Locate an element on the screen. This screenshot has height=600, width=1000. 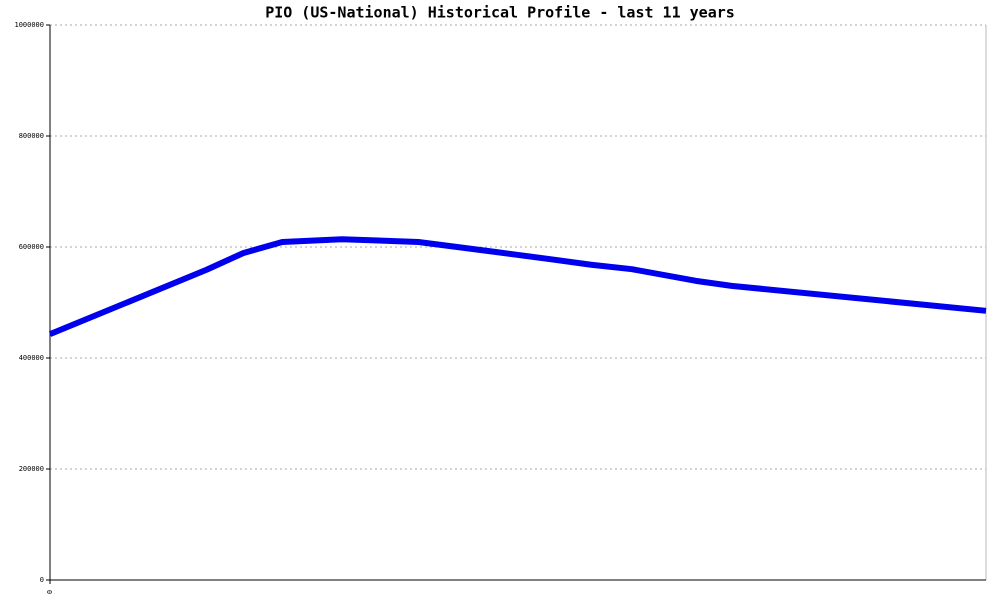
y-tick-label: 600000 is located at coordinates (31, 247).